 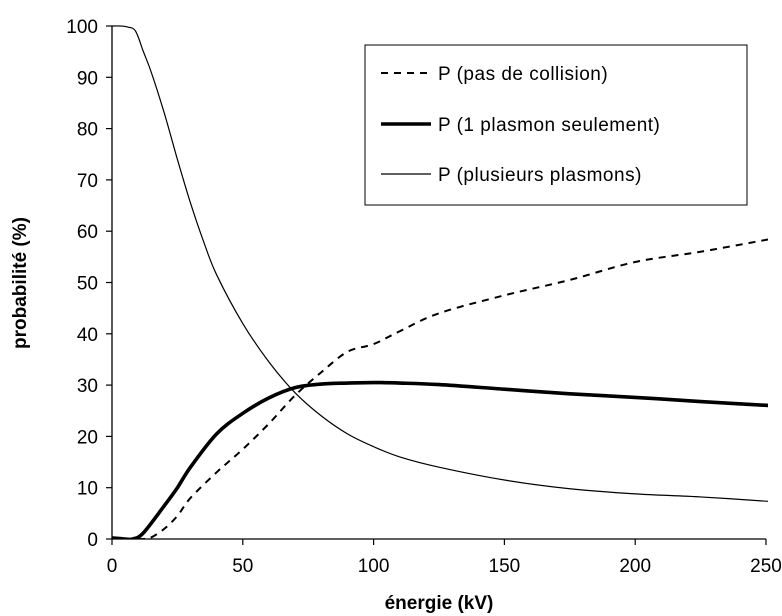 I want to click on x-tick-label: 0, so click(x=112, y=566).